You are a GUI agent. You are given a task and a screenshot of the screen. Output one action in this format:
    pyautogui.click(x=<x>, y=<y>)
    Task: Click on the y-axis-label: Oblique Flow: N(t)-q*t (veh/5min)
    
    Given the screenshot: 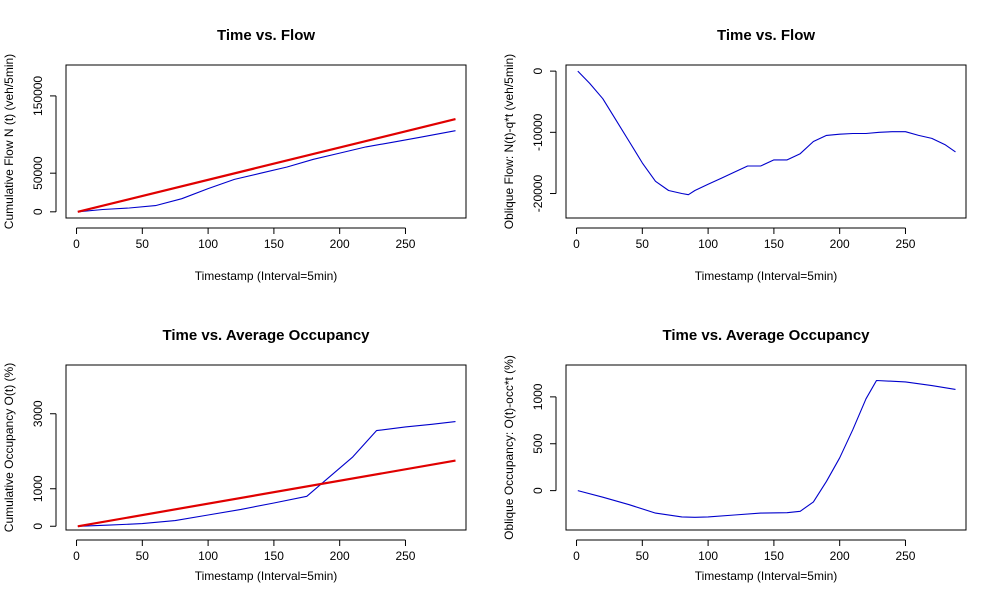 What is the action you would take?
    pyautogui.click(x=509, y=141)
    